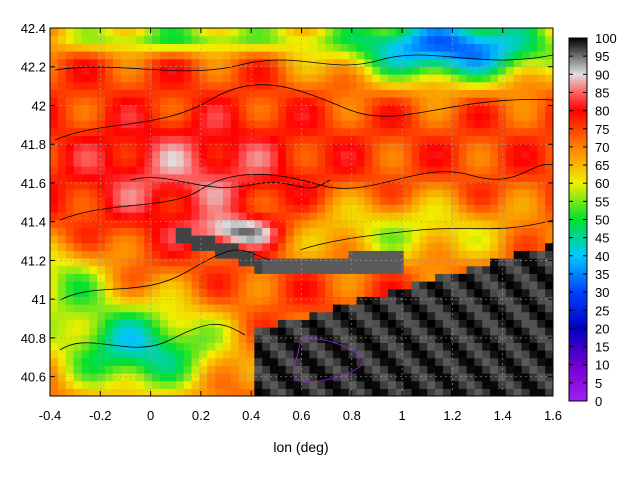 The height and width of the screenshot is (480, 640). I want to click on y-tick-label: 41.6, so click(33, 183).